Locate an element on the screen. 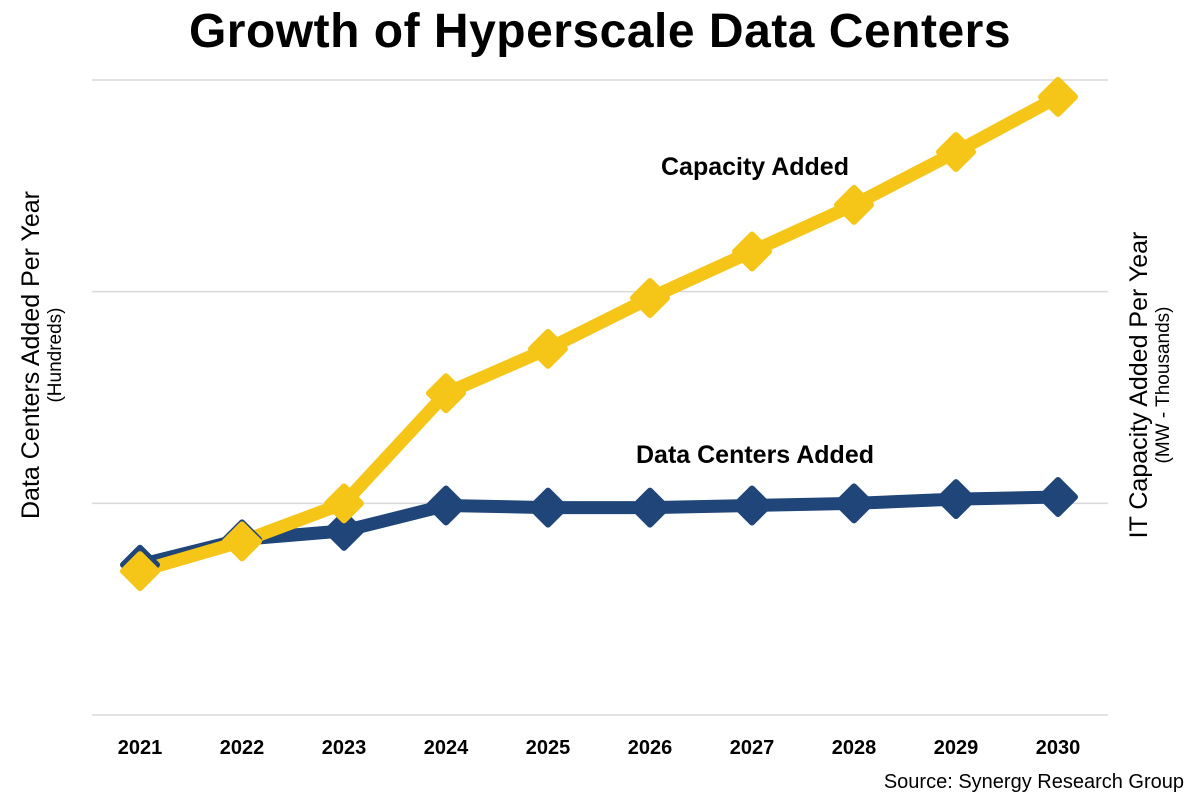 The height and width of the screenshot is (800, 1200). x-axis-ticks: 2021 2022 2023 2024 2025 2026 2027 2028 2029 2030 is located at coordinates (599, 748).